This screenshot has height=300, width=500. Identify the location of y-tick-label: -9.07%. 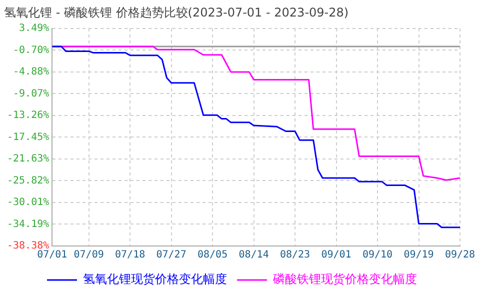
(31, 94).